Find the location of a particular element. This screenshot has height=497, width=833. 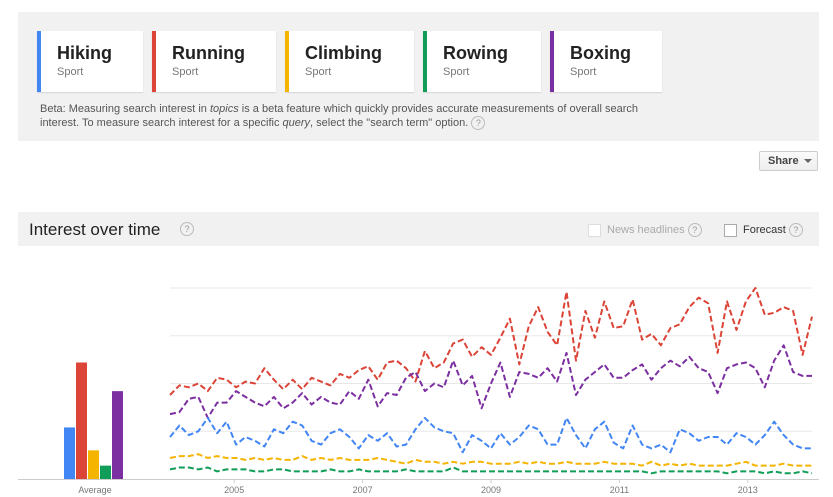

section-title: Interest over time is located at coordinates (95, 229).